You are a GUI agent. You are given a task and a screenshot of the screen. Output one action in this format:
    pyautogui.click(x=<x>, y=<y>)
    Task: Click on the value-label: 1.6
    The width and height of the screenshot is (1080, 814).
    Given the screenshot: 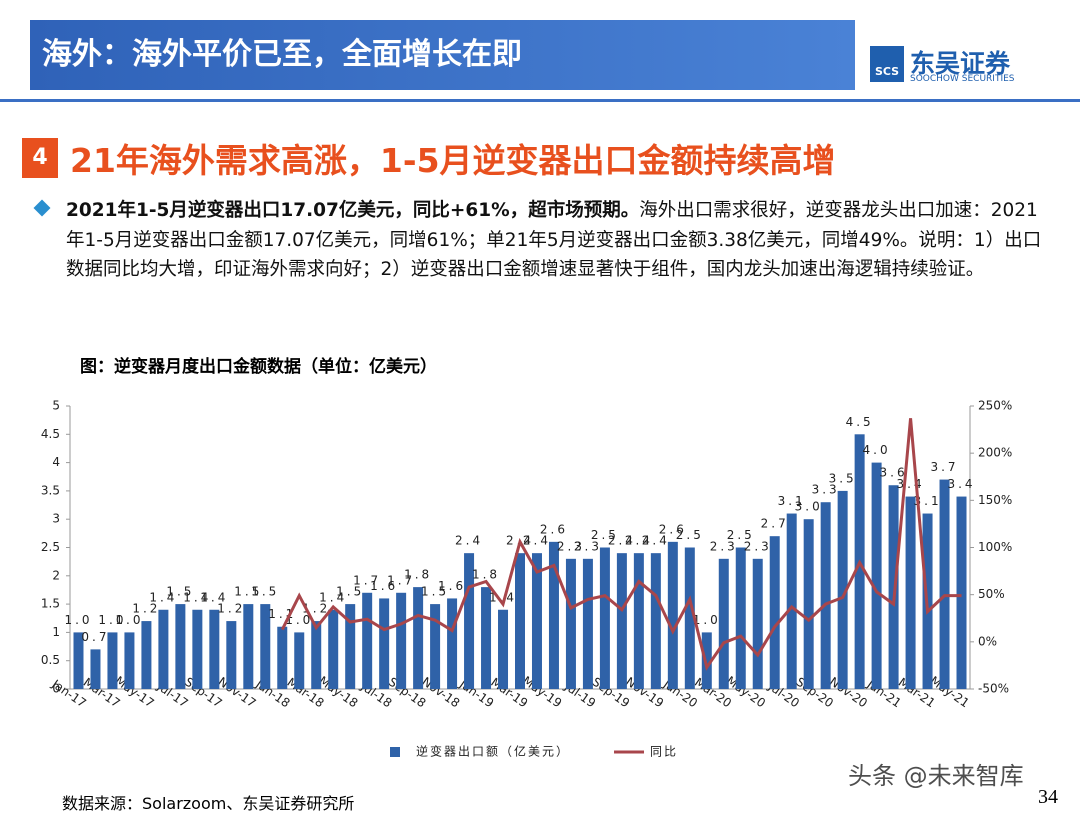 What is the action you would take?
    pyautogui.click(x=452, y=586)
    